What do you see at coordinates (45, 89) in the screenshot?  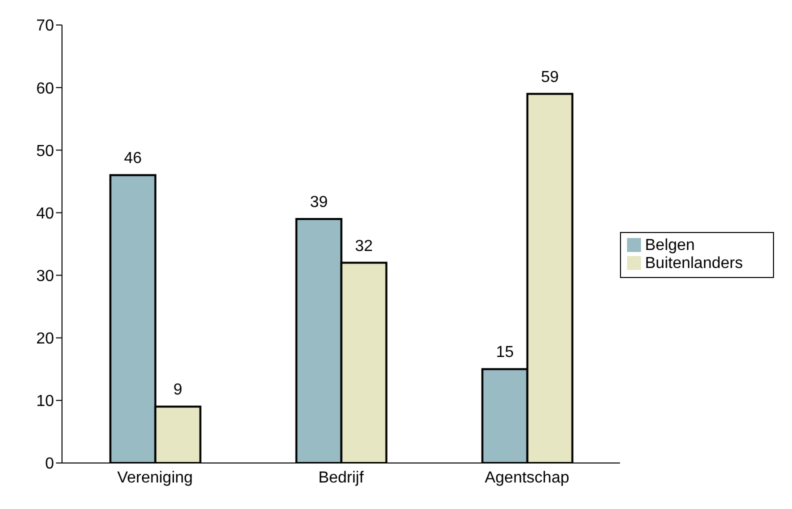 I see `y-tick-label: 60` at bounding box center [45, 89].